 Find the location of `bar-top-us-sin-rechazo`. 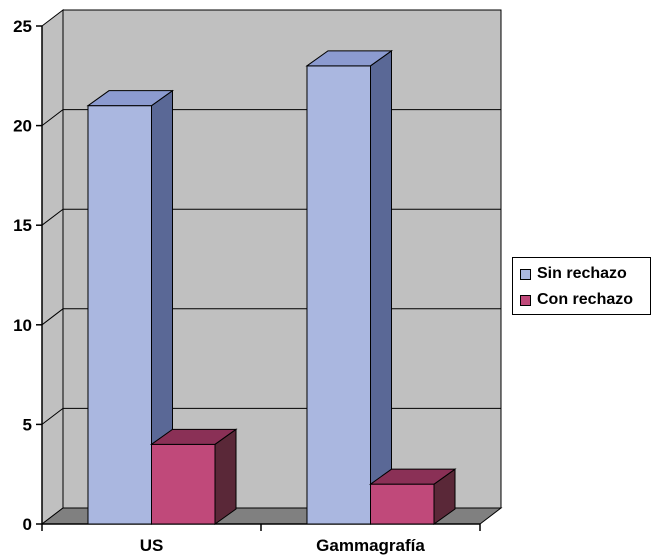

bar-top-us-sin-rechazo is located at coordinates (130, 98).